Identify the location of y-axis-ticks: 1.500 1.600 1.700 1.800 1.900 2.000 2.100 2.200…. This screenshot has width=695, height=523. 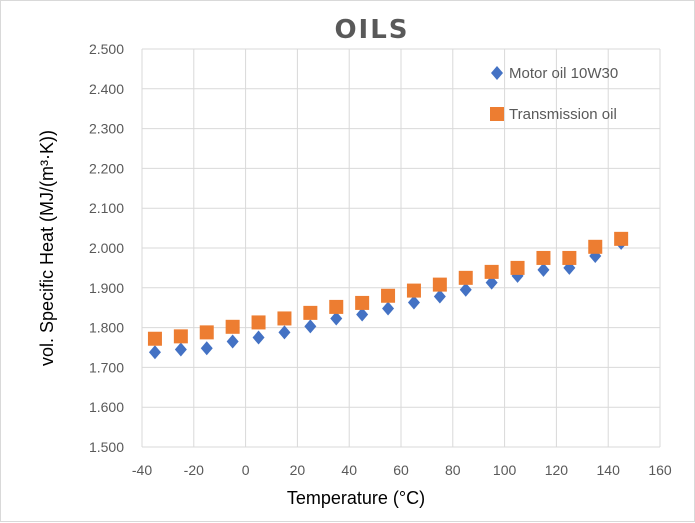
(106, 248).